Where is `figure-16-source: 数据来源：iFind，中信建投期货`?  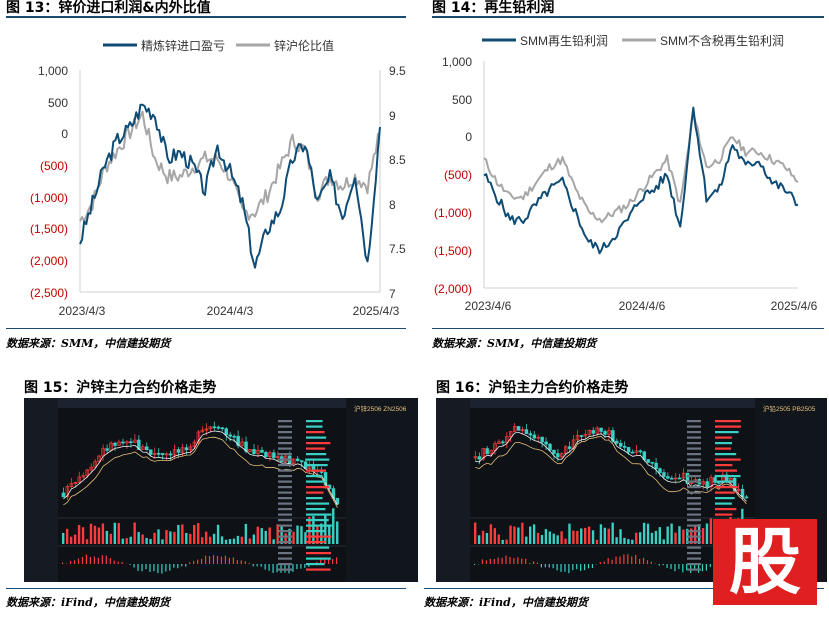 figure-16-source: 数据来源：iFind，中信建投期货 is located at coordinates (506, 602).